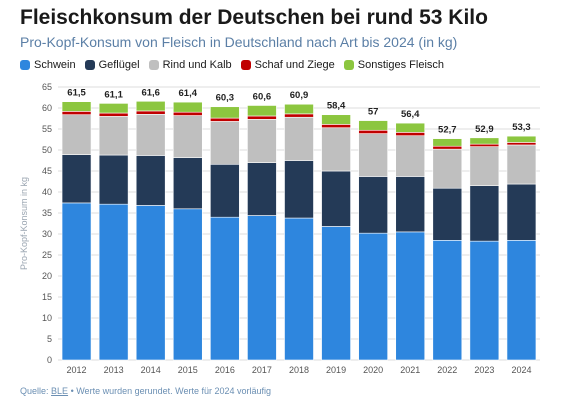  Describe the element at coordinates (151, 370) in the screenshot. I see `x-tick-label: 2014` at that location.